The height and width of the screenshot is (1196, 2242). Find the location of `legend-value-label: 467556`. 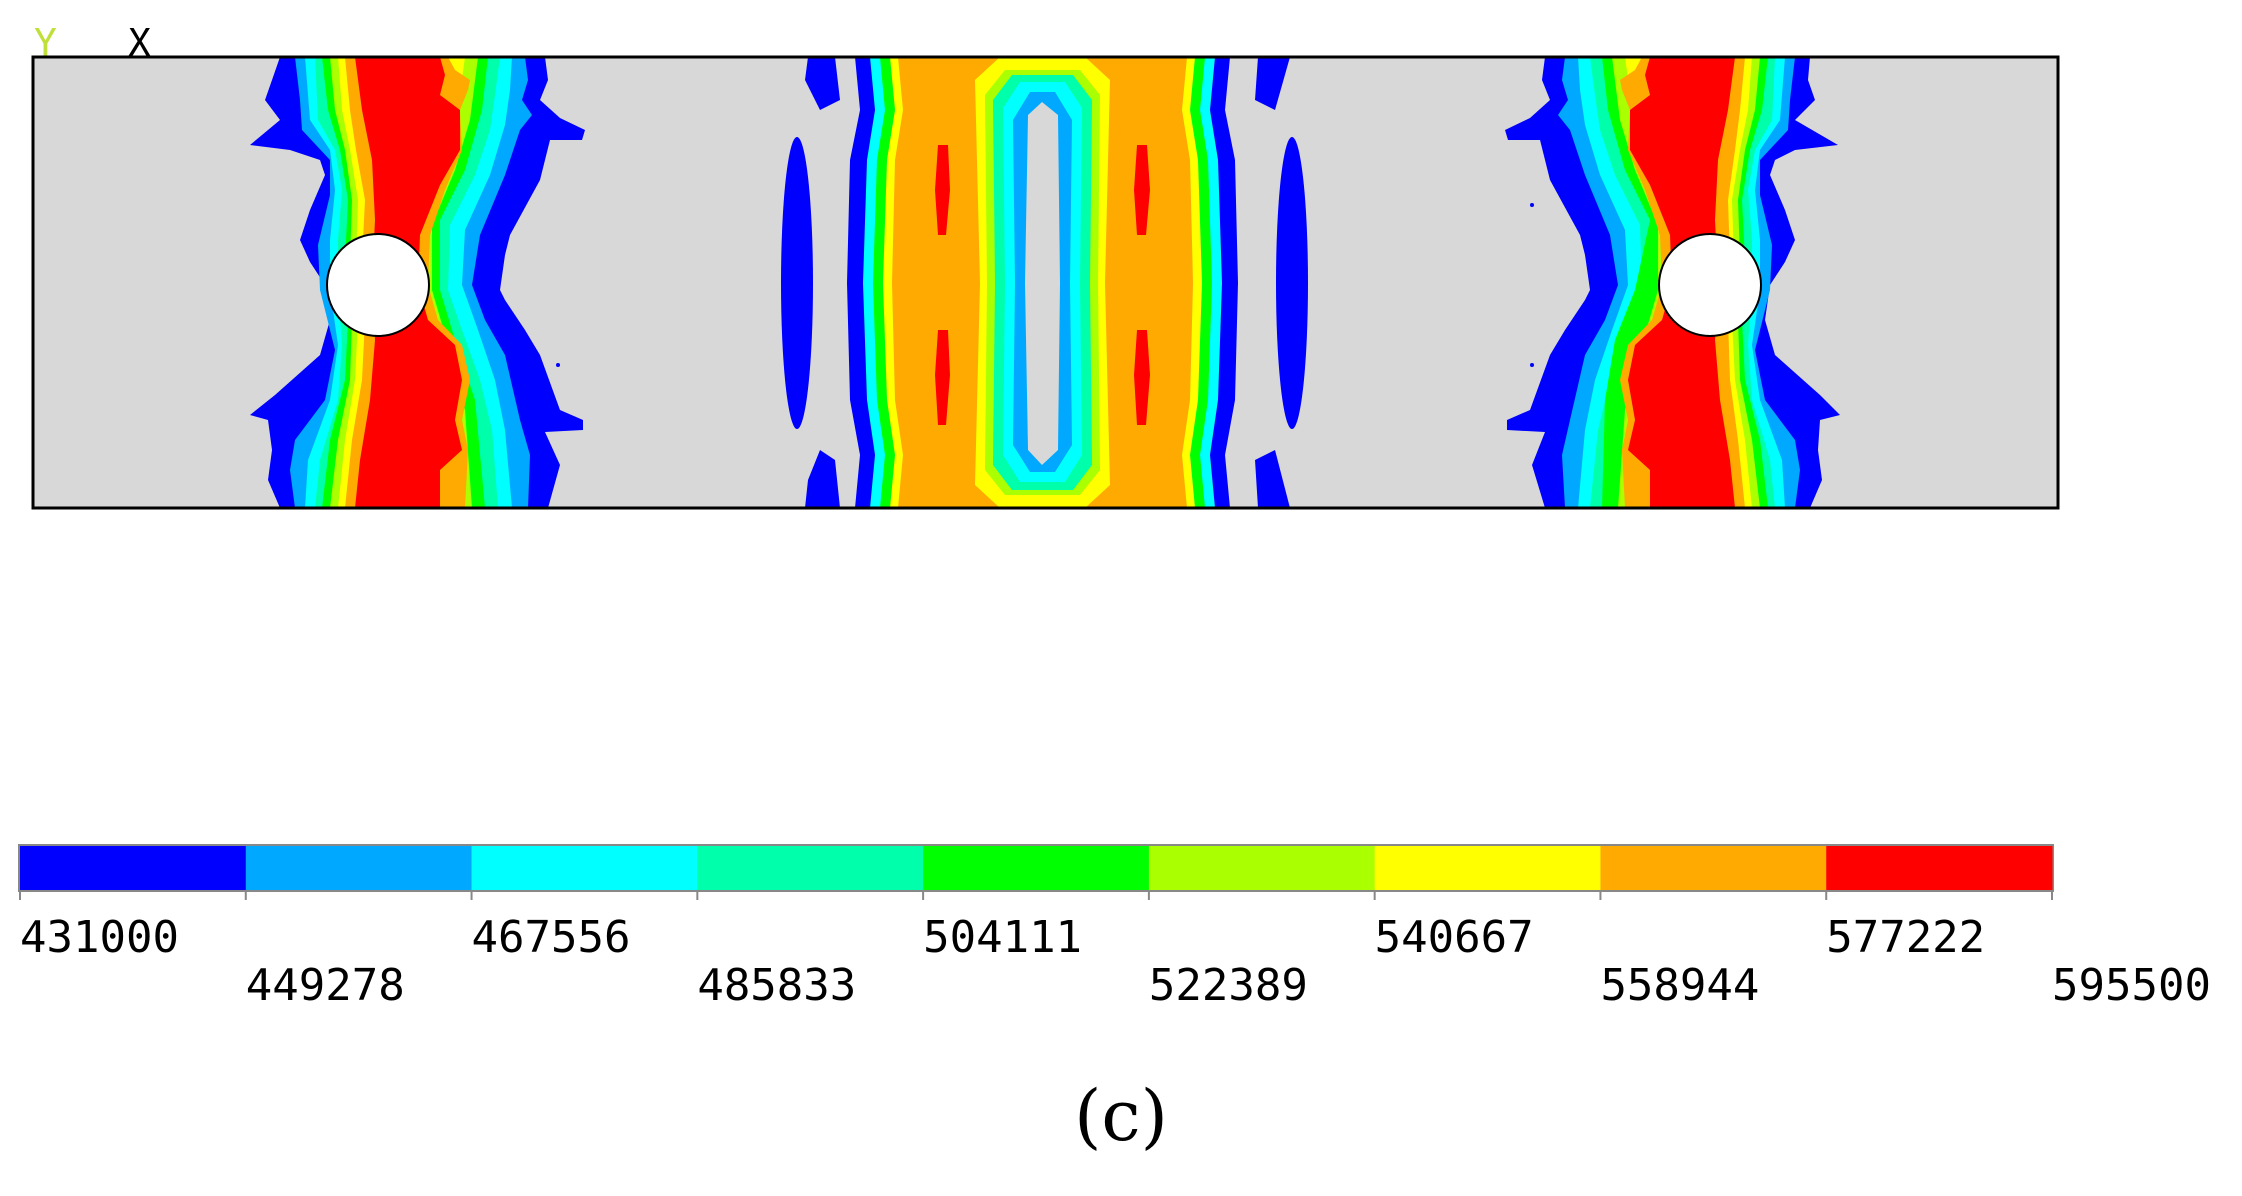

legend-value-label: 467556 is located at coordinates (551, 937).